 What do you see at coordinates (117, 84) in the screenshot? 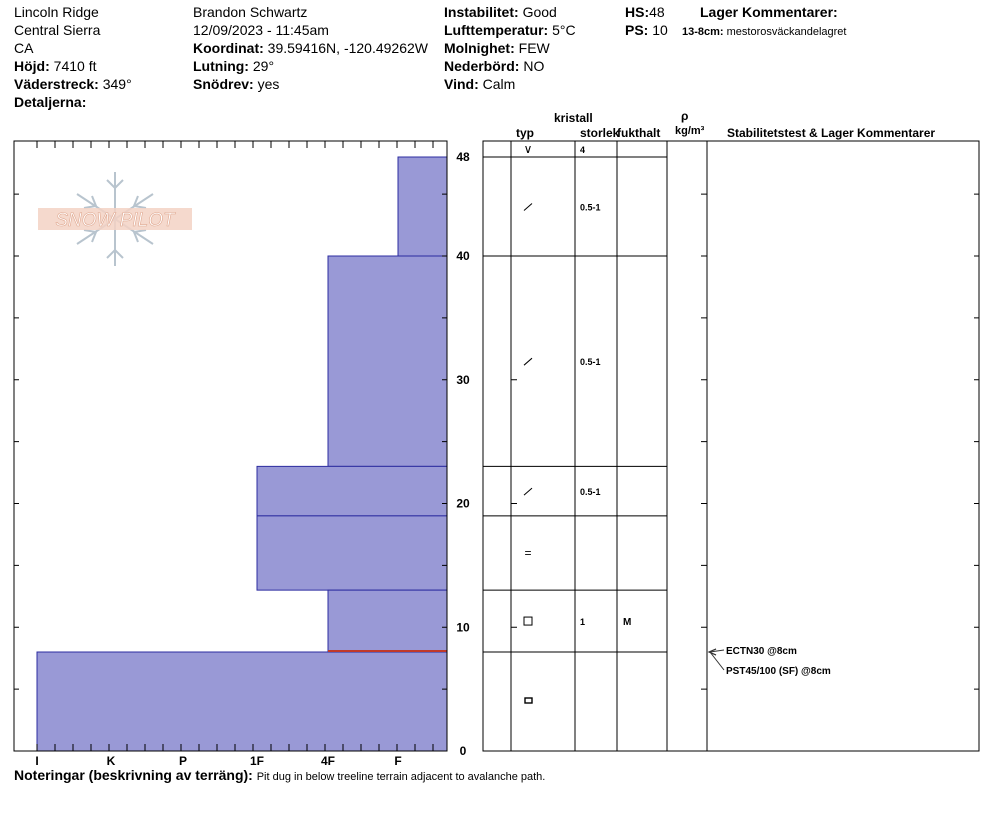
I see `aspect-value: 349°` at bounding box center [117, 84].